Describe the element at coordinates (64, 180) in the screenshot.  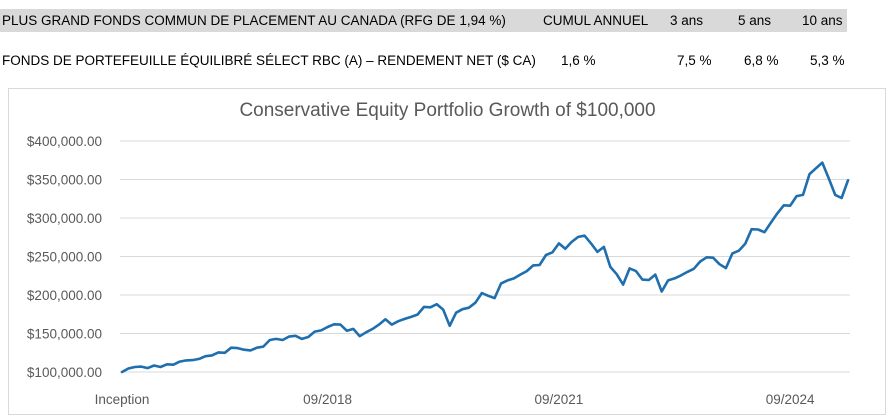
I see `y-tick-label: $350,000.00` at that location.